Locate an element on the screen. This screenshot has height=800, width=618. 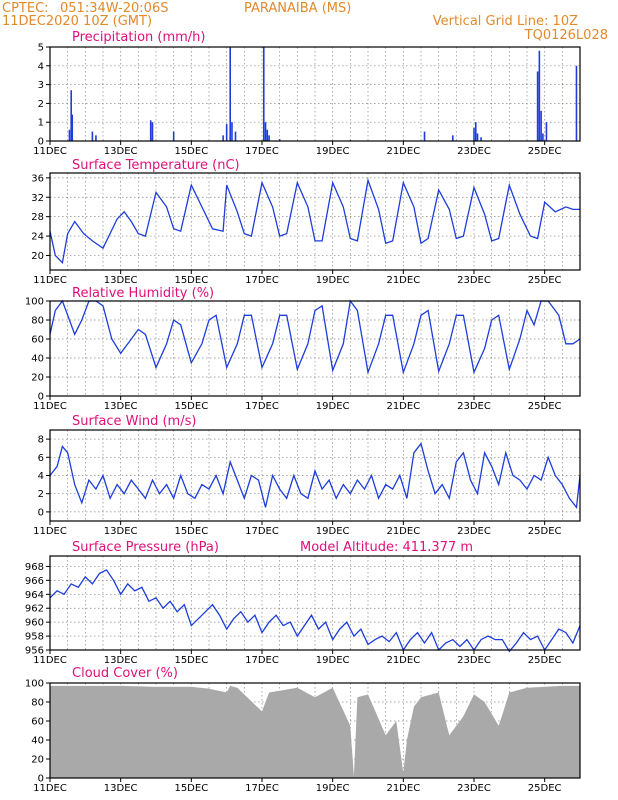
wind-line is located at coordinates (315, 476).